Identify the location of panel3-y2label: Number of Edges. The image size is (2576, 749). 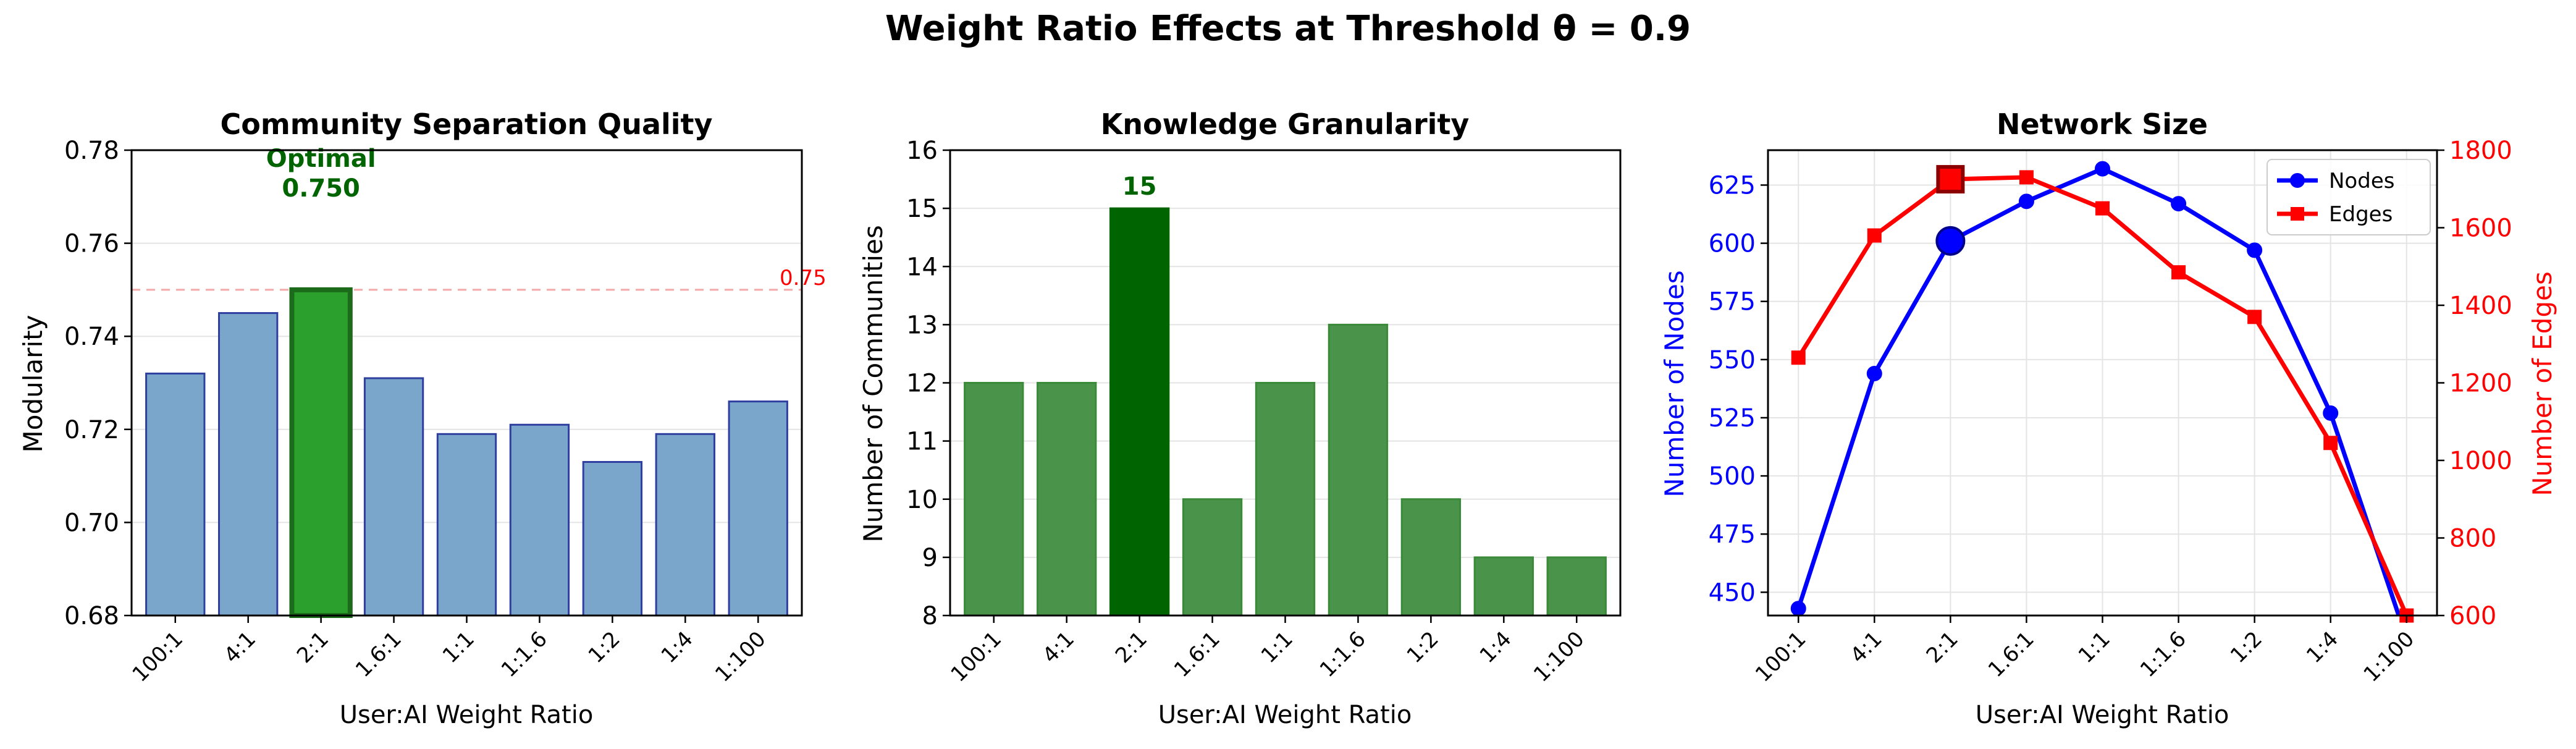
(2542, 383).